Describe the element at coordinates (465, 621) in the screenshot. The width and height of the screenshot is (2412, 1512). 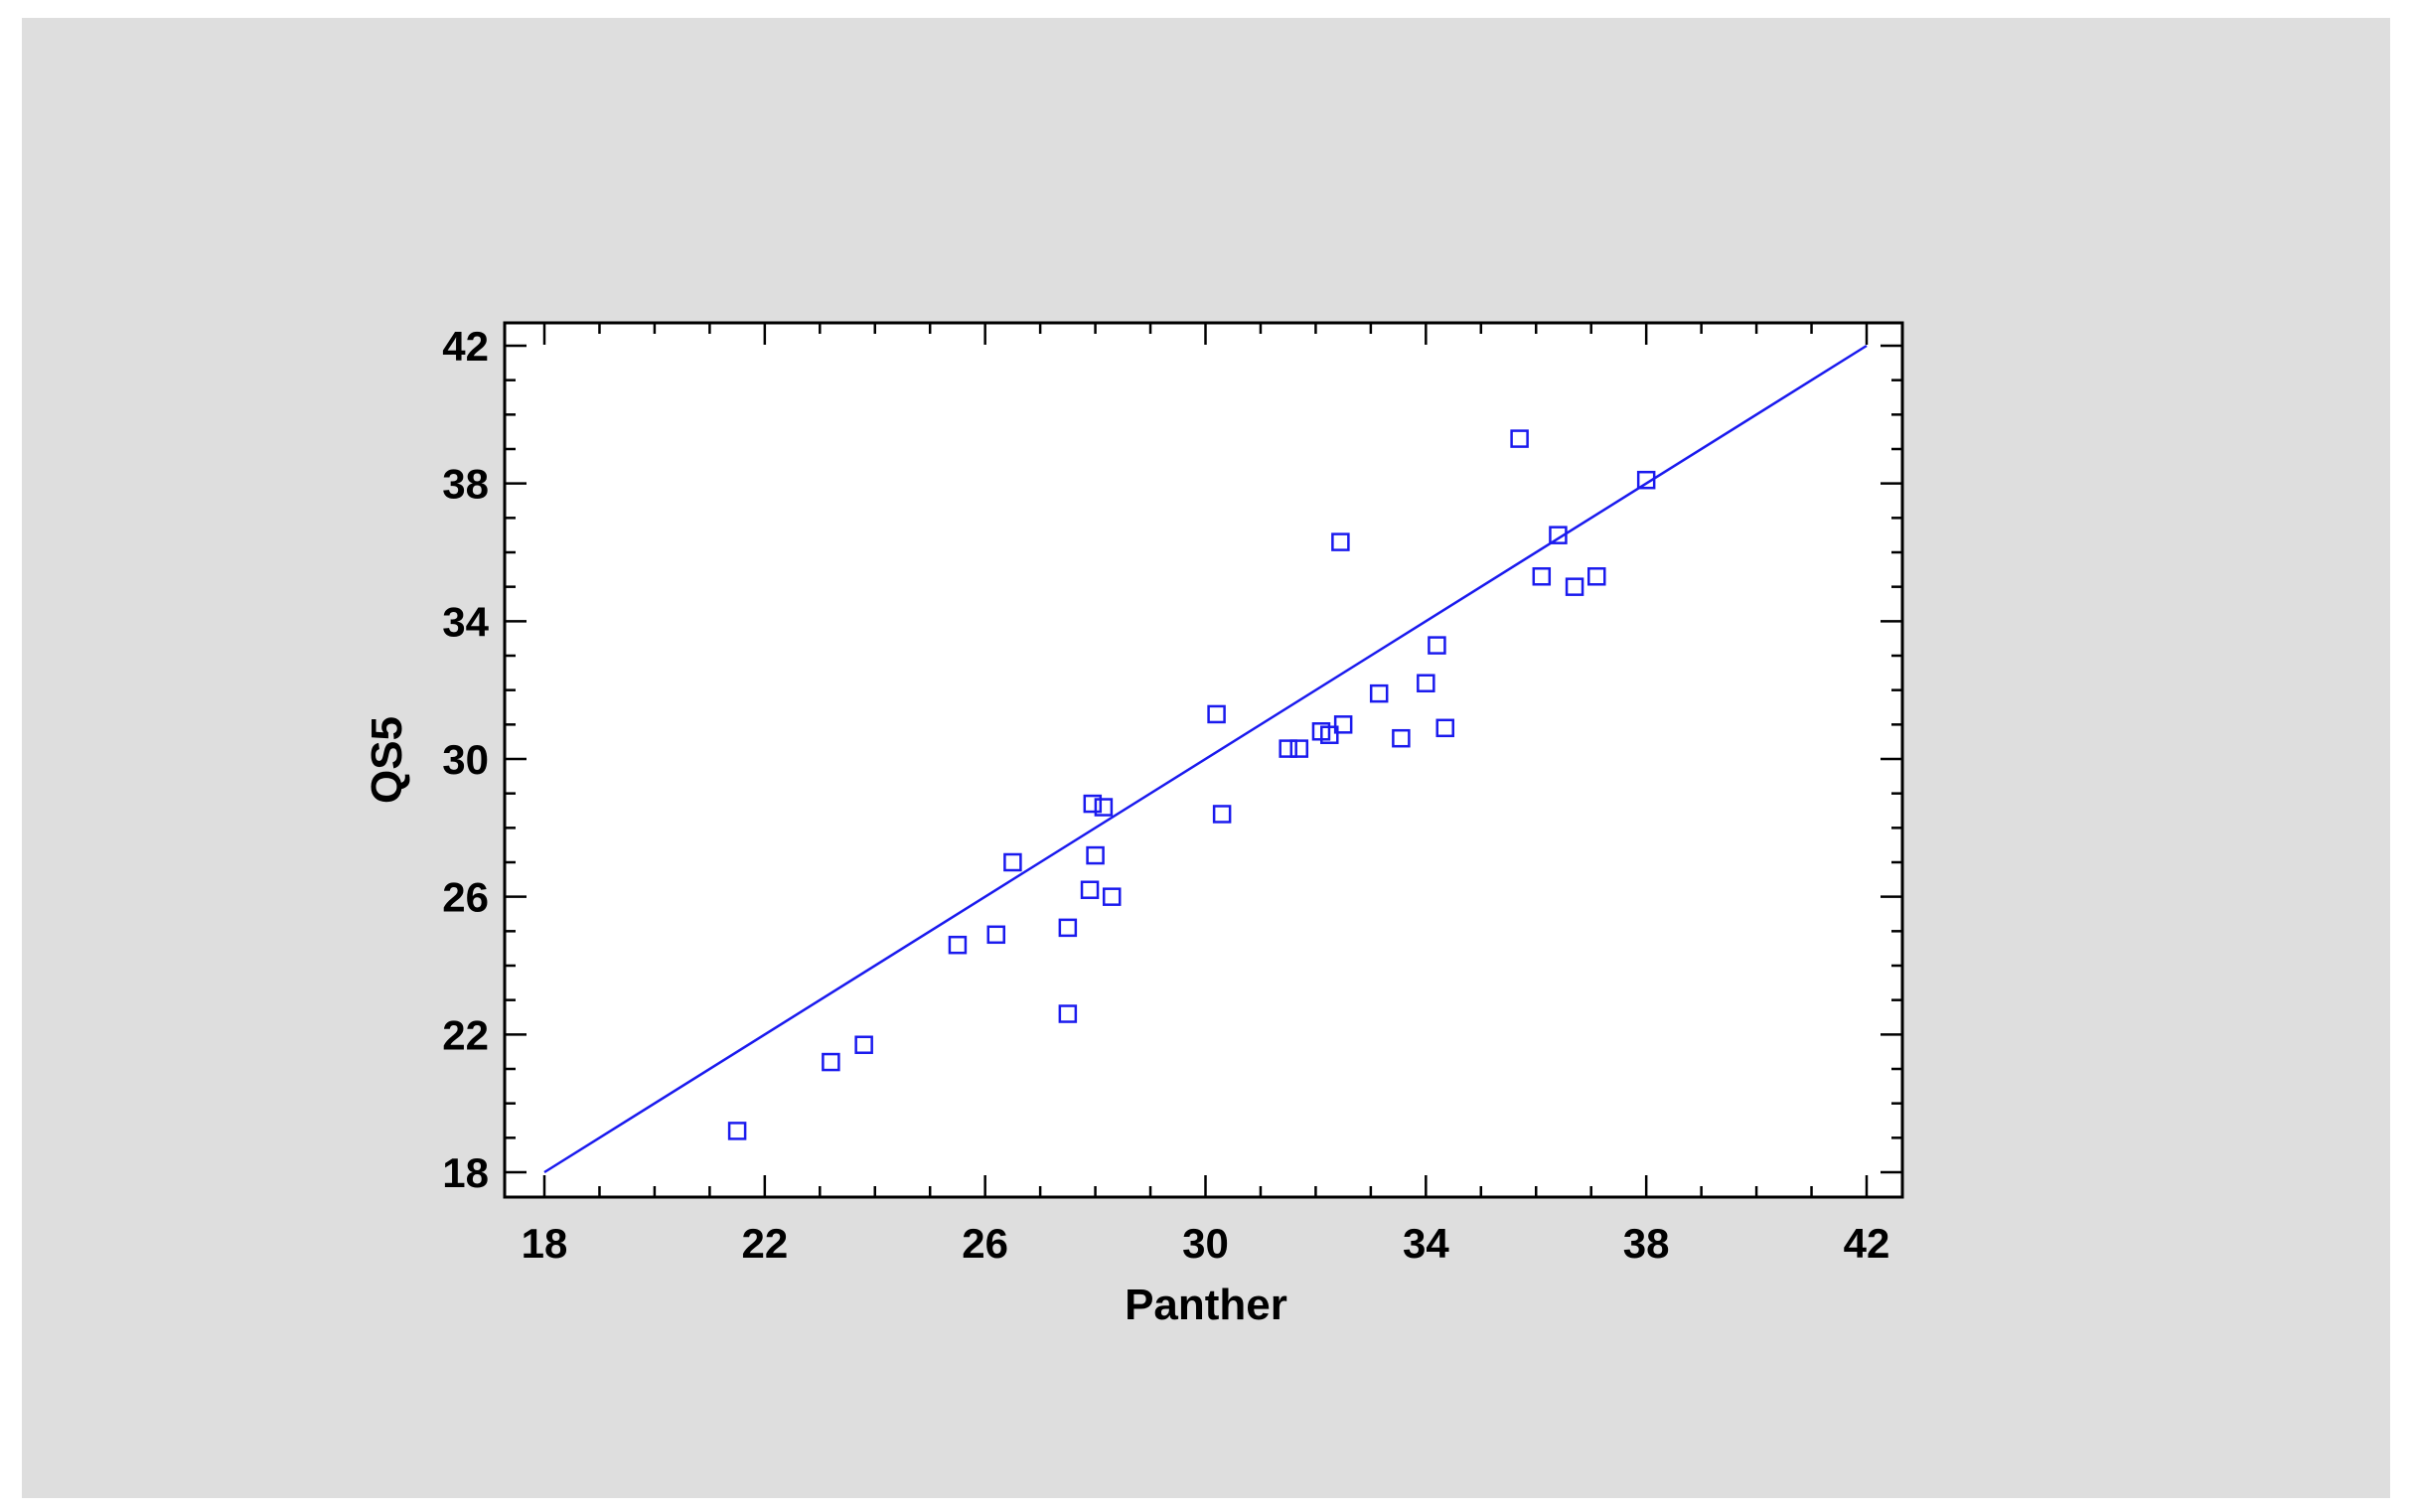
I see `y-tick-label: 34` at that location.